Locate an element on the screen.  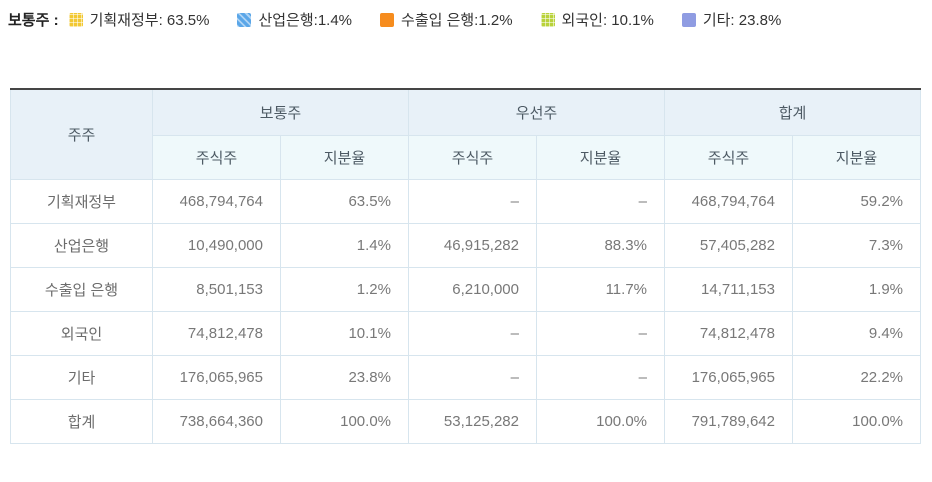
row-shareholder-name: 수출입 은행 is located at coordinates (81, 289).